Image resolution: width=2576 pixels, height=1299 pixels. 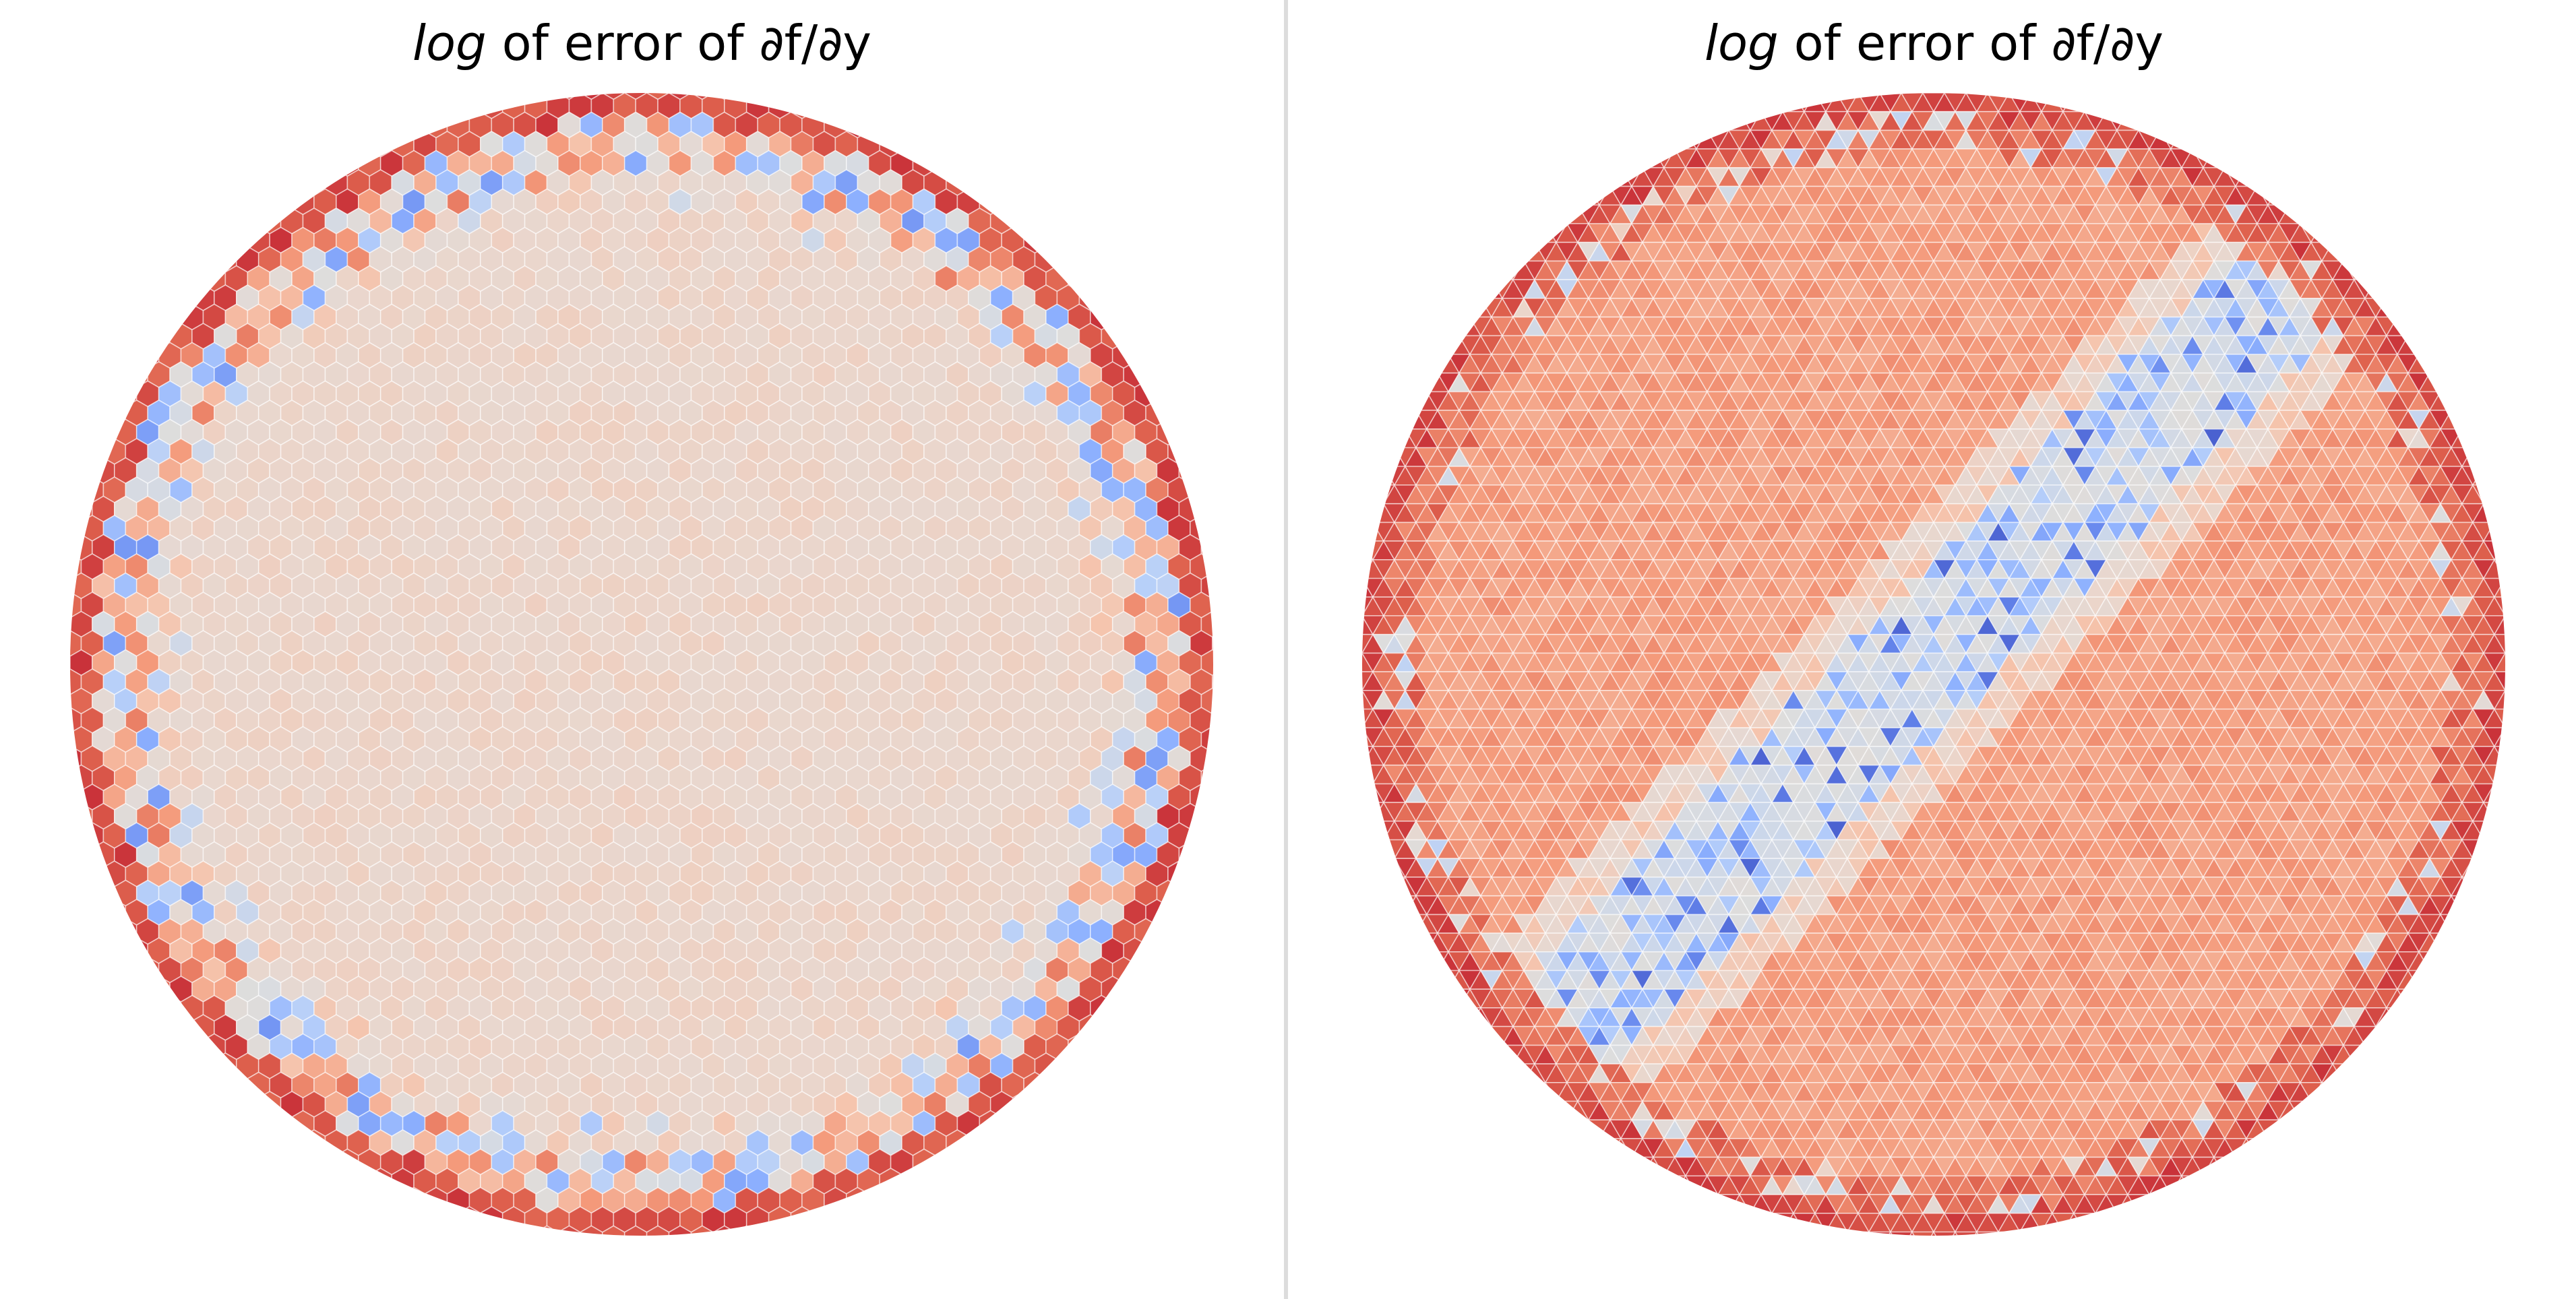 What do you see at coordinates (623, 43) in the screenshot?
I see `left-title-rest: of error of` at bounding box center [623, 43].